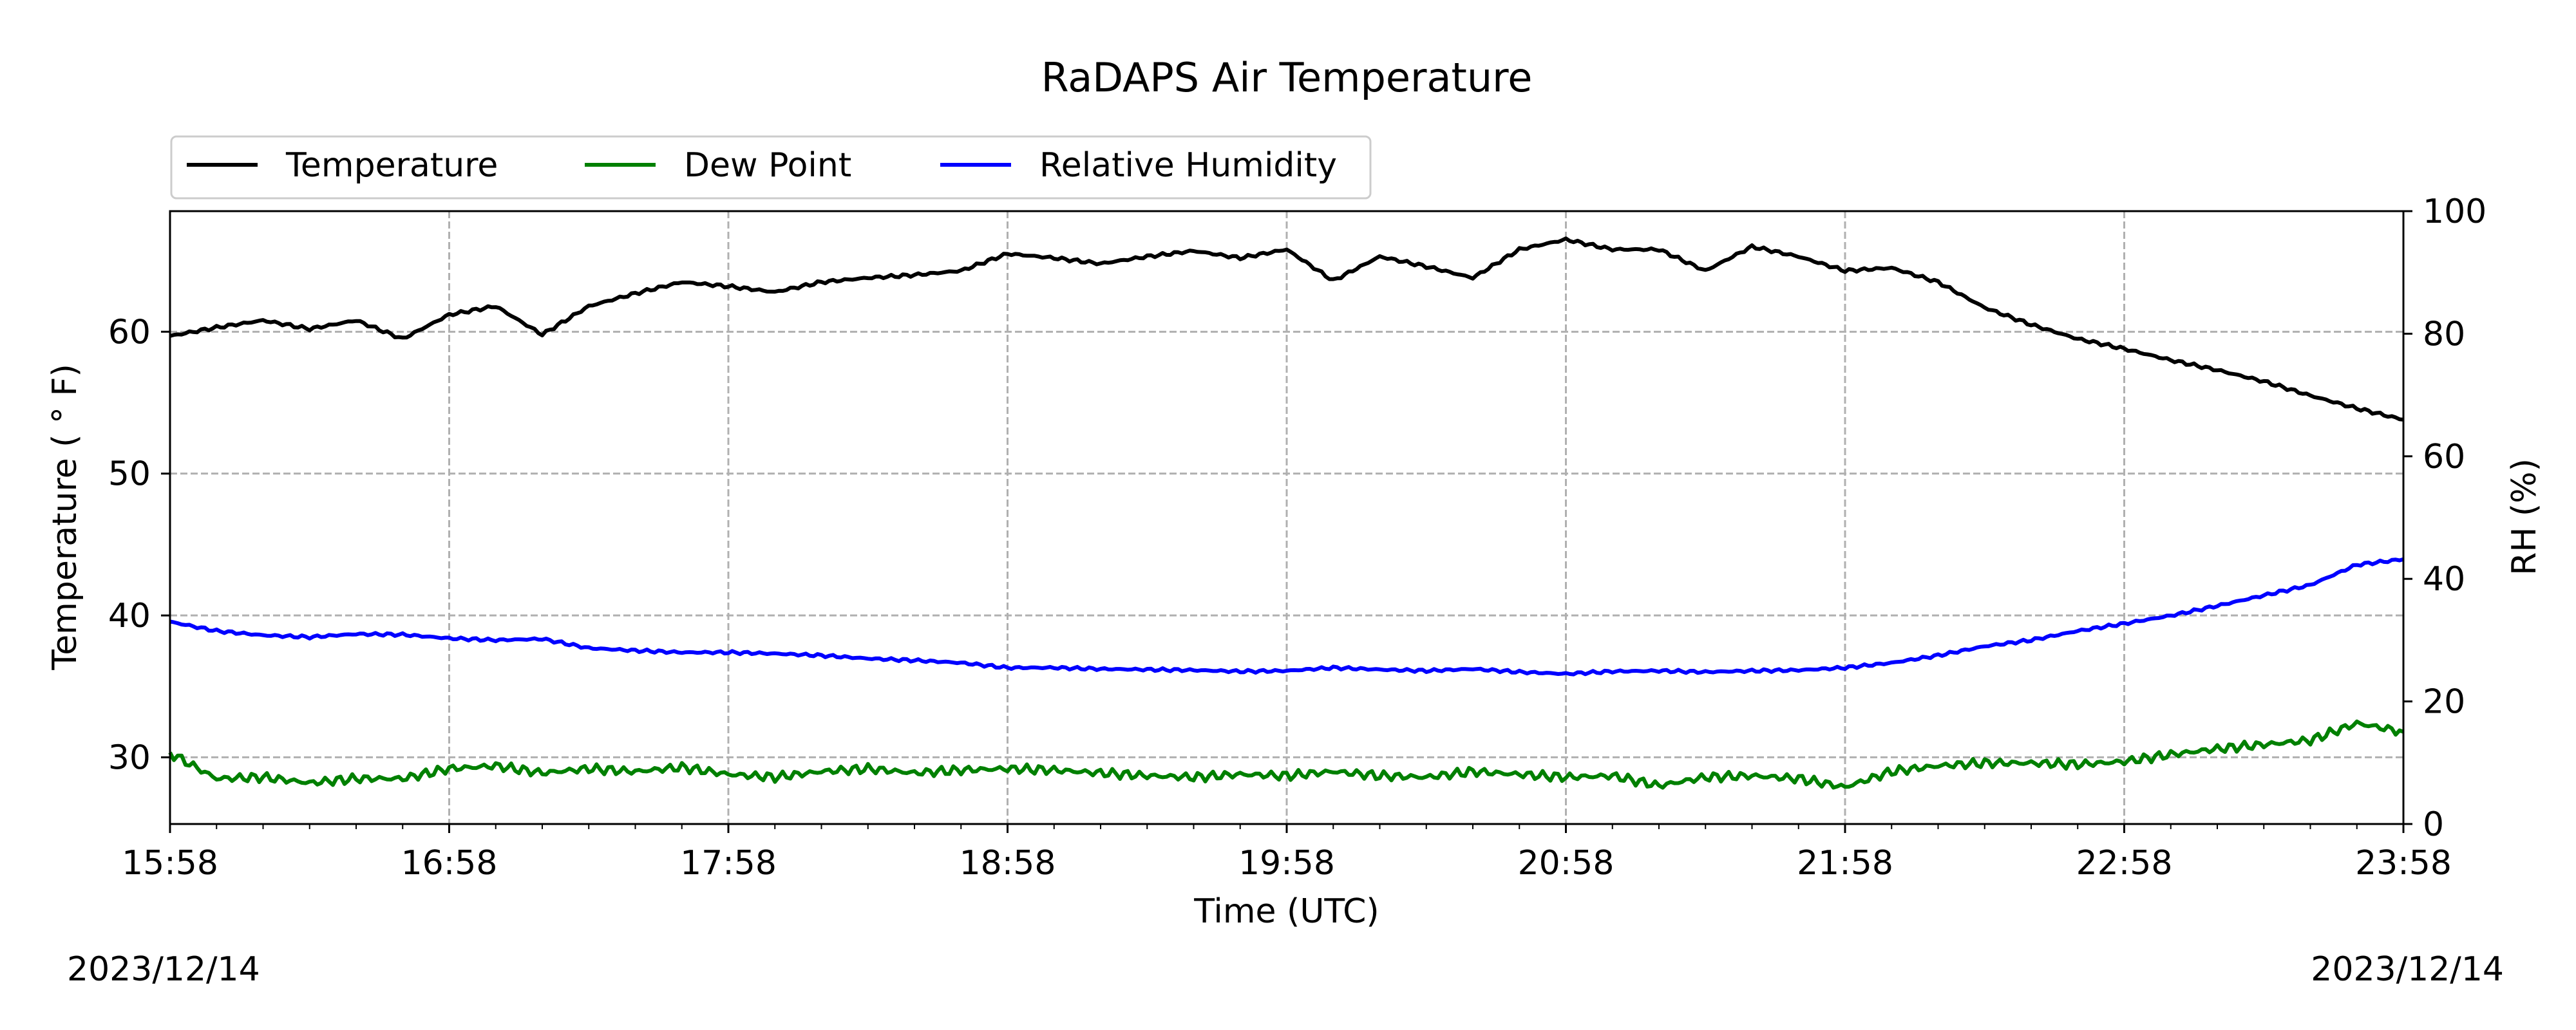  What do you see at coordinates (2407, 970) in the screenshot?
I see `date-label-right: 2023/12/14` at bounding box center [2407, 970].